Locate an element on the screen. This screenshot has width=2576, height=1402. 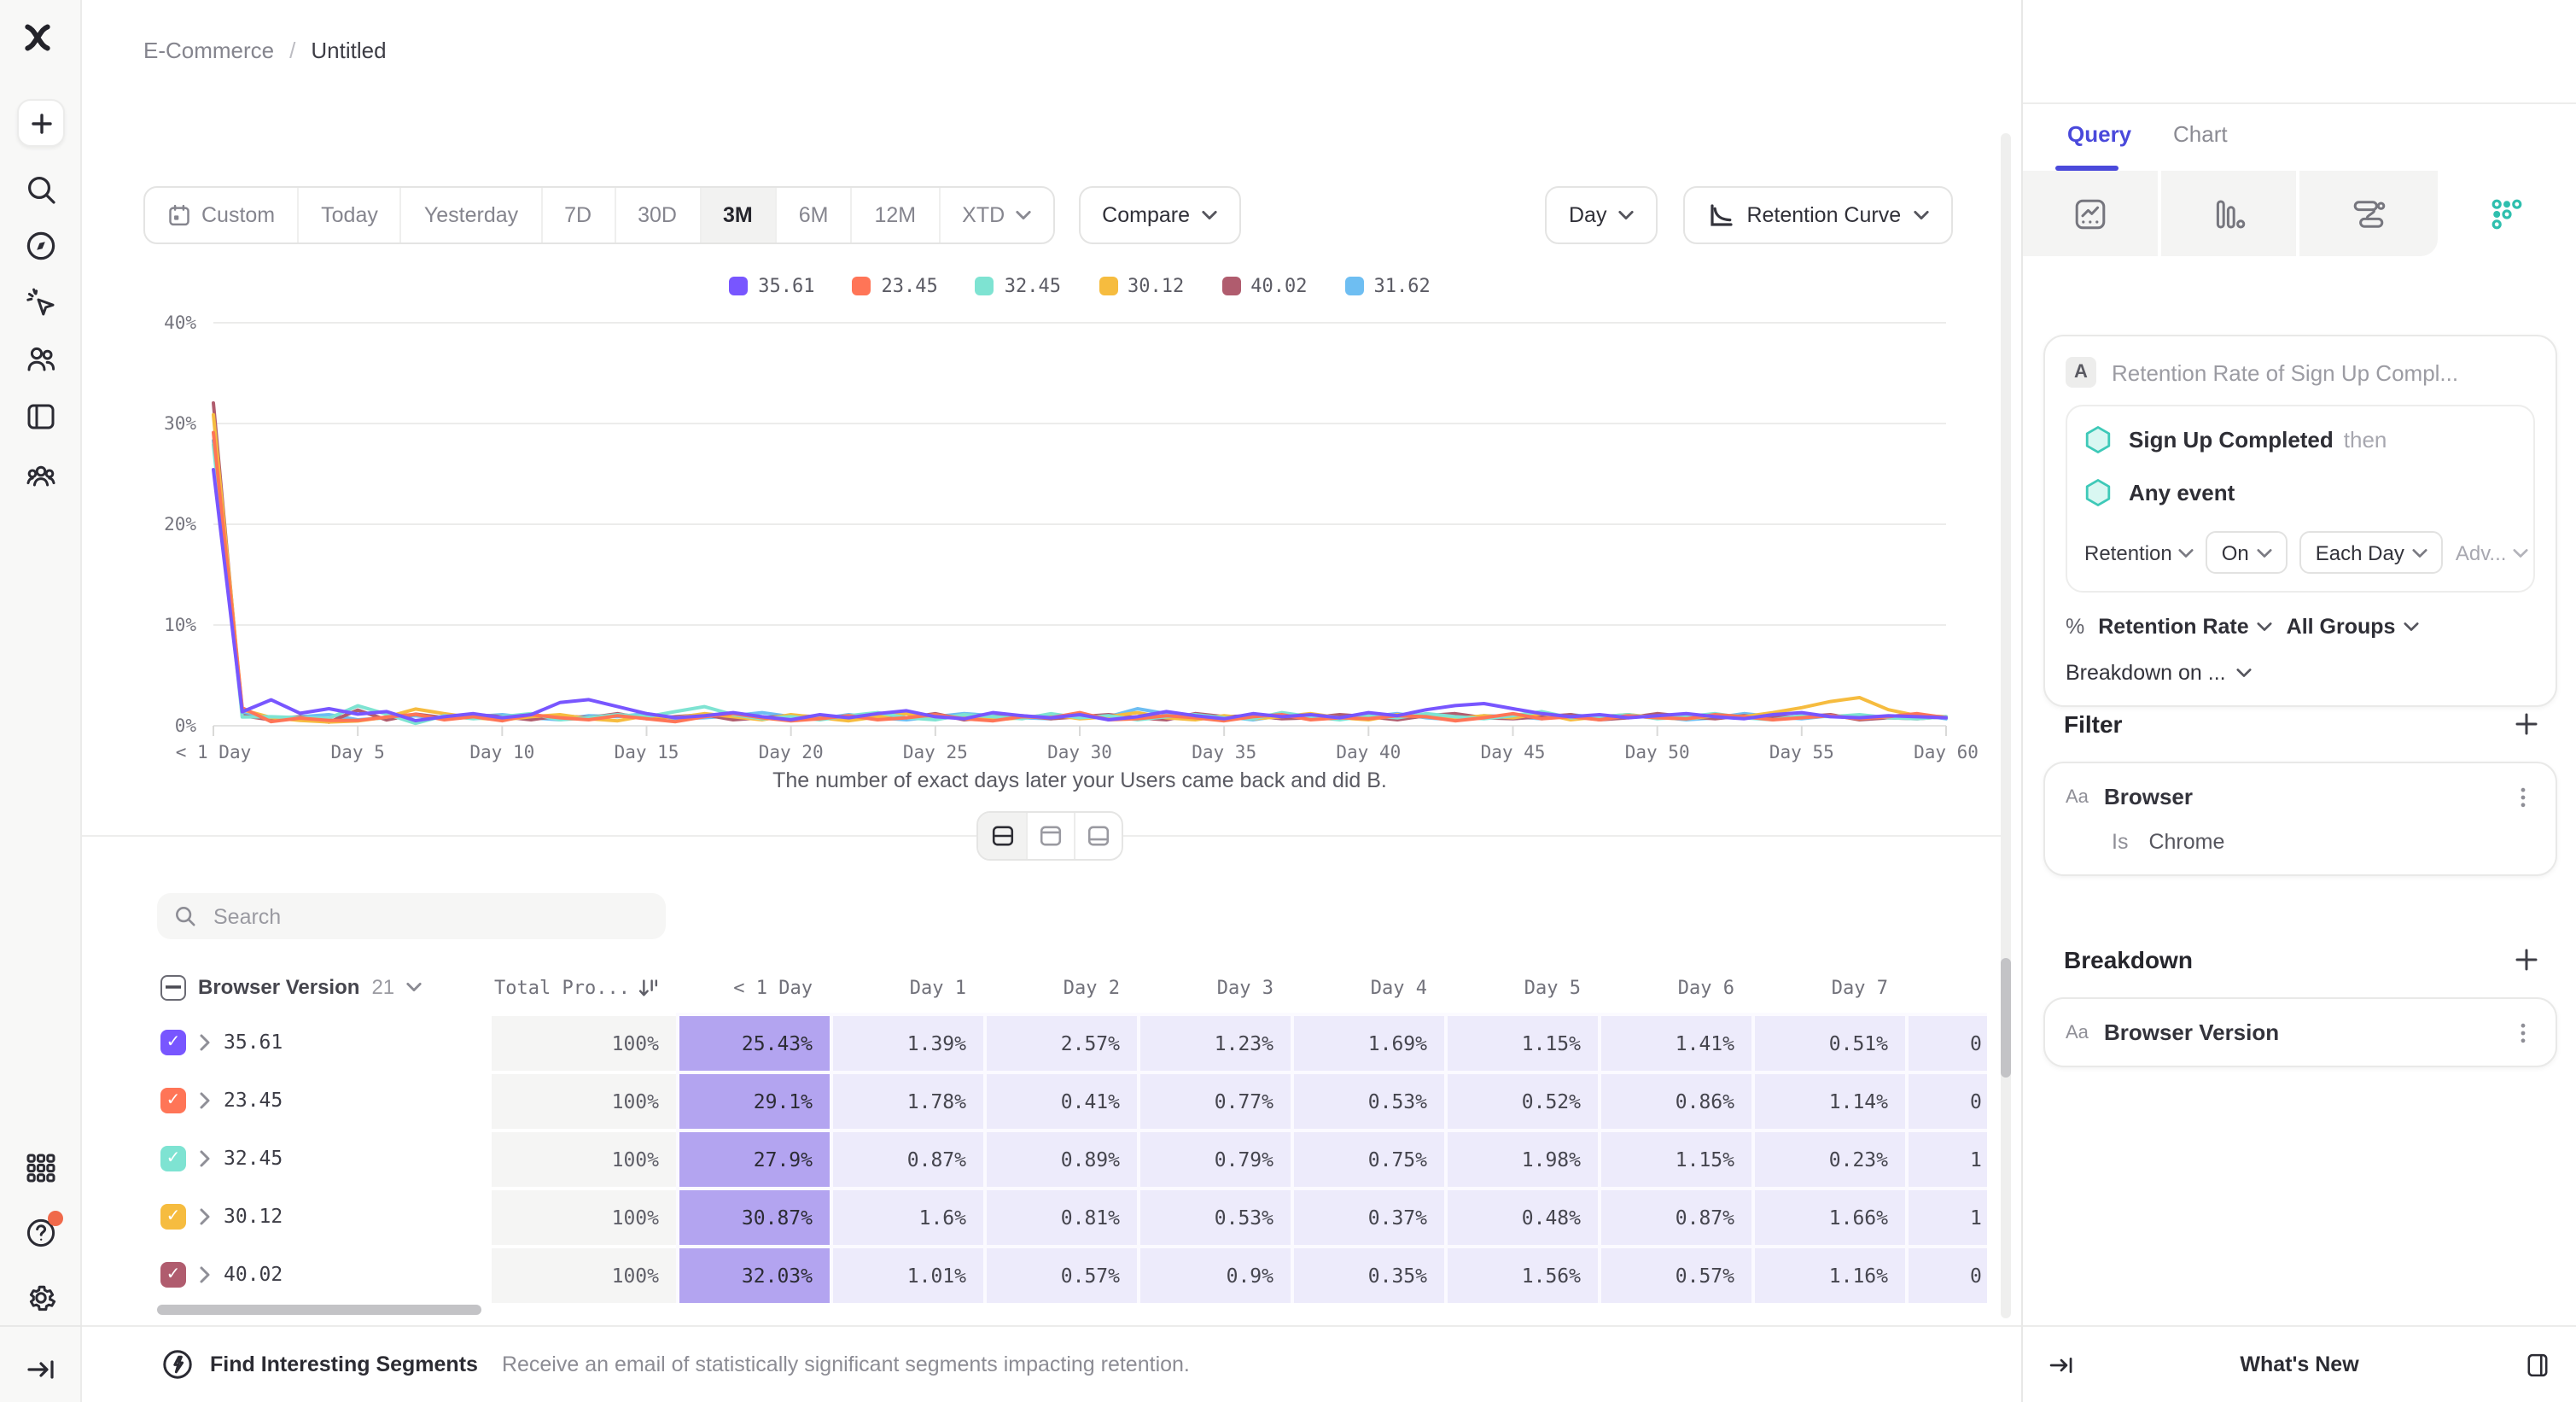
breakdown-property: Browser Version is located at coordinates (2191, 1032).